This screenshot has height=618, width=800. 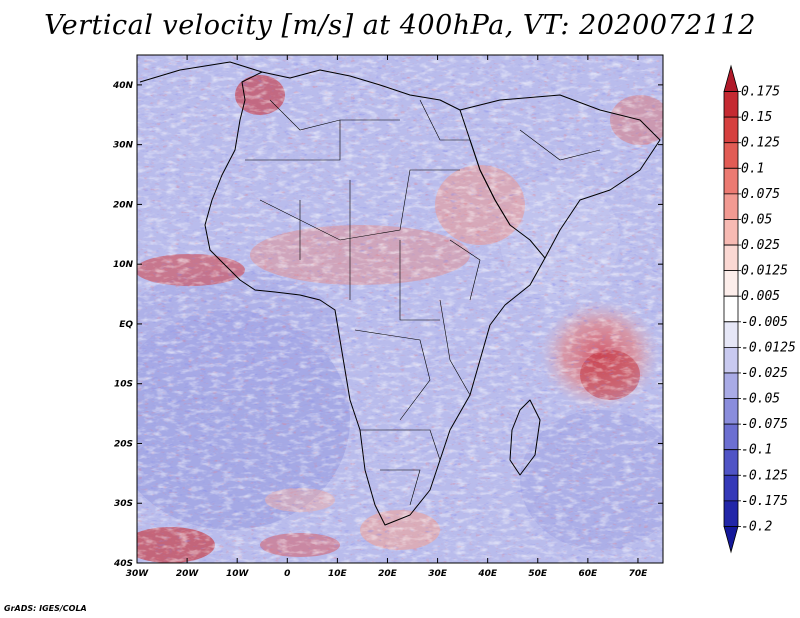 What do you see at coordinates (589, 574) in the screenshot?
I see `lon-tick-label: 60E` at bounding box center [589, 574].